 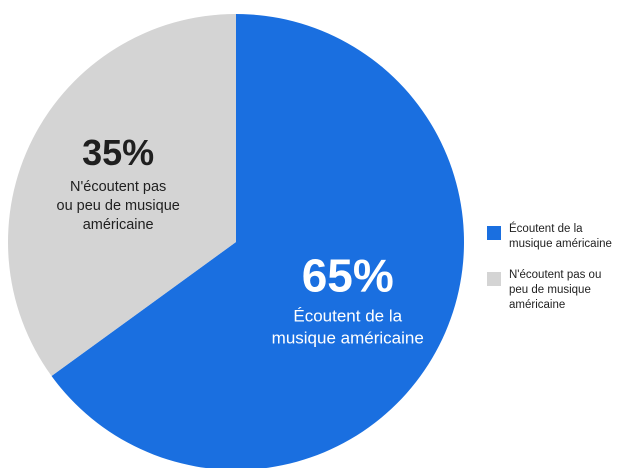 What do you see at coordinates (348, 276) in the screenshot?
I see `slice-percent-listen: 65%` at bounding box center [348, 276].